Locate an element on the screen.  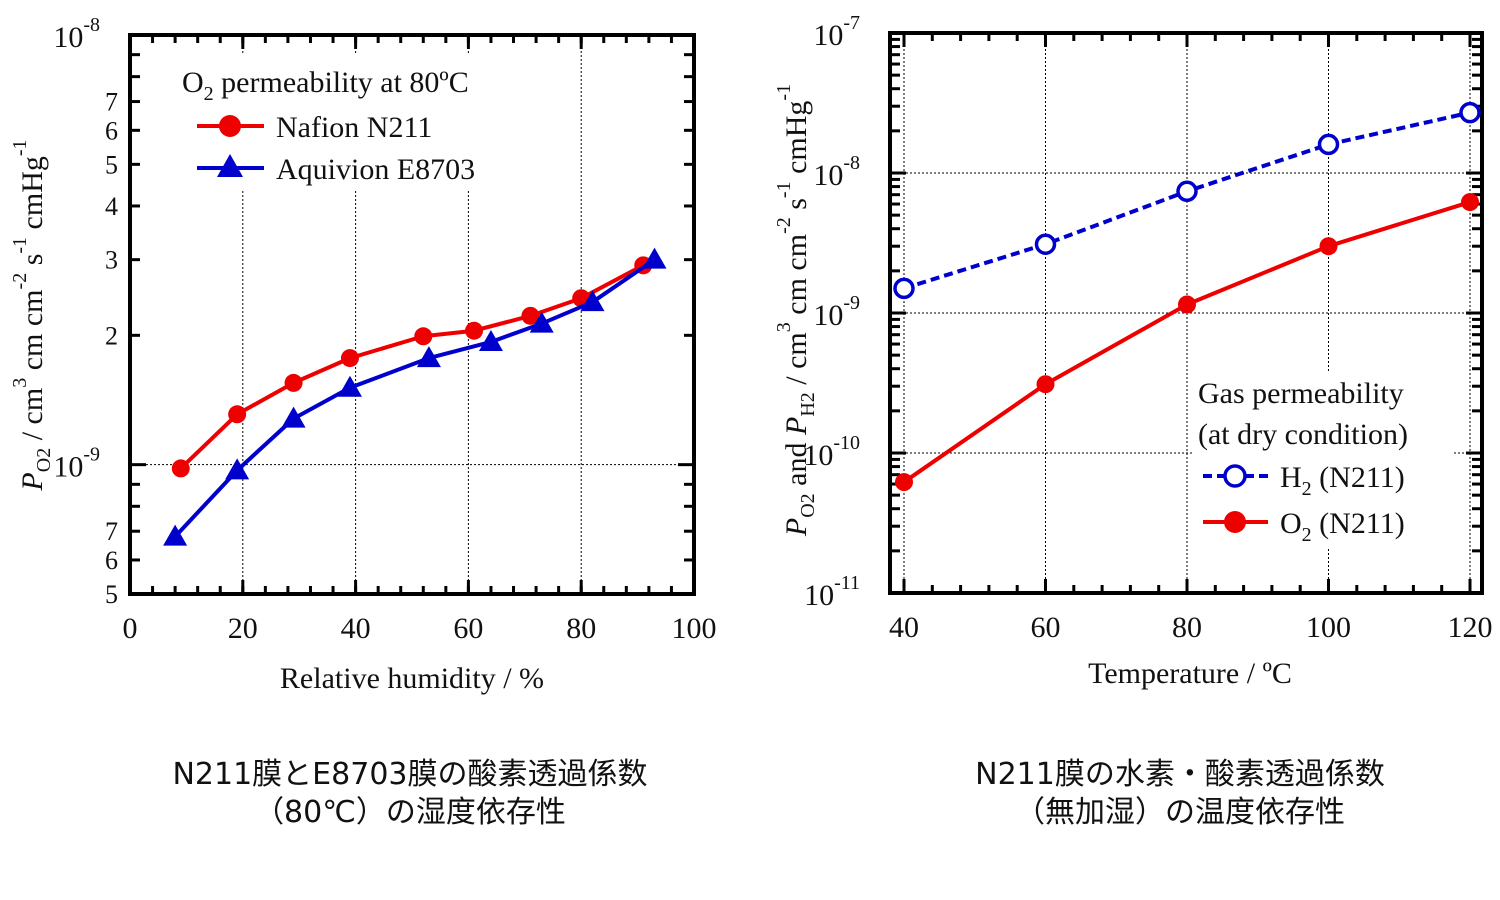
left-x-tick-label: 100 is located at coordinates (694, 628).